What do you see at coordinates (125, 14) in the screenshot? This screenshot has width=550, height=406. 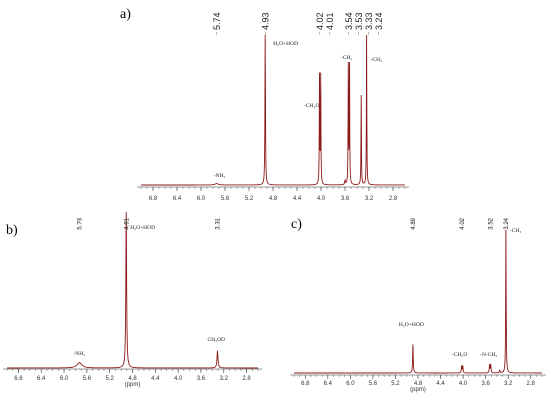 I see `panel-label: a)` at bounding box center [125, 14].